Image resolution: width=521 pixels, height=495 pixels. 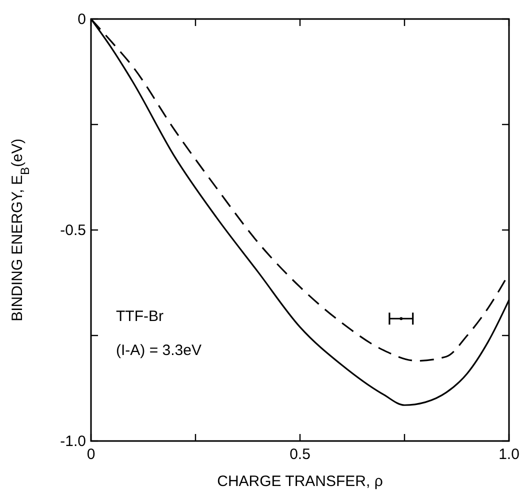 What do you see at coordinates (300, 454) in the screenshot?
I see `x-tick-label: 0.5` at bounding box center [300, 454].